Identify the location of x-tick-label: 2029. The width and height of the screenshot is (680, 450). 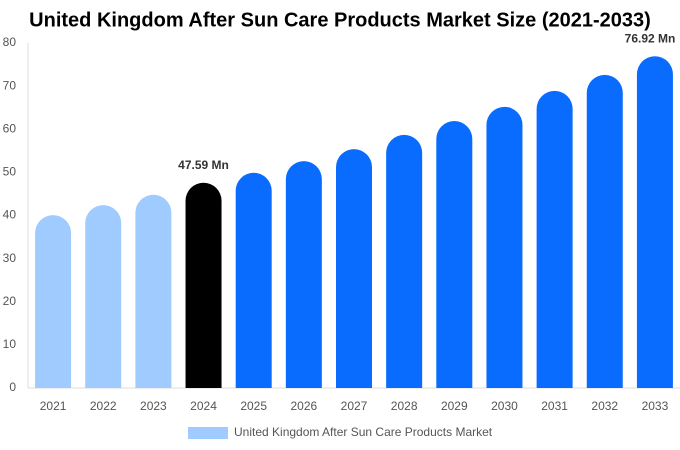
(454, 406).